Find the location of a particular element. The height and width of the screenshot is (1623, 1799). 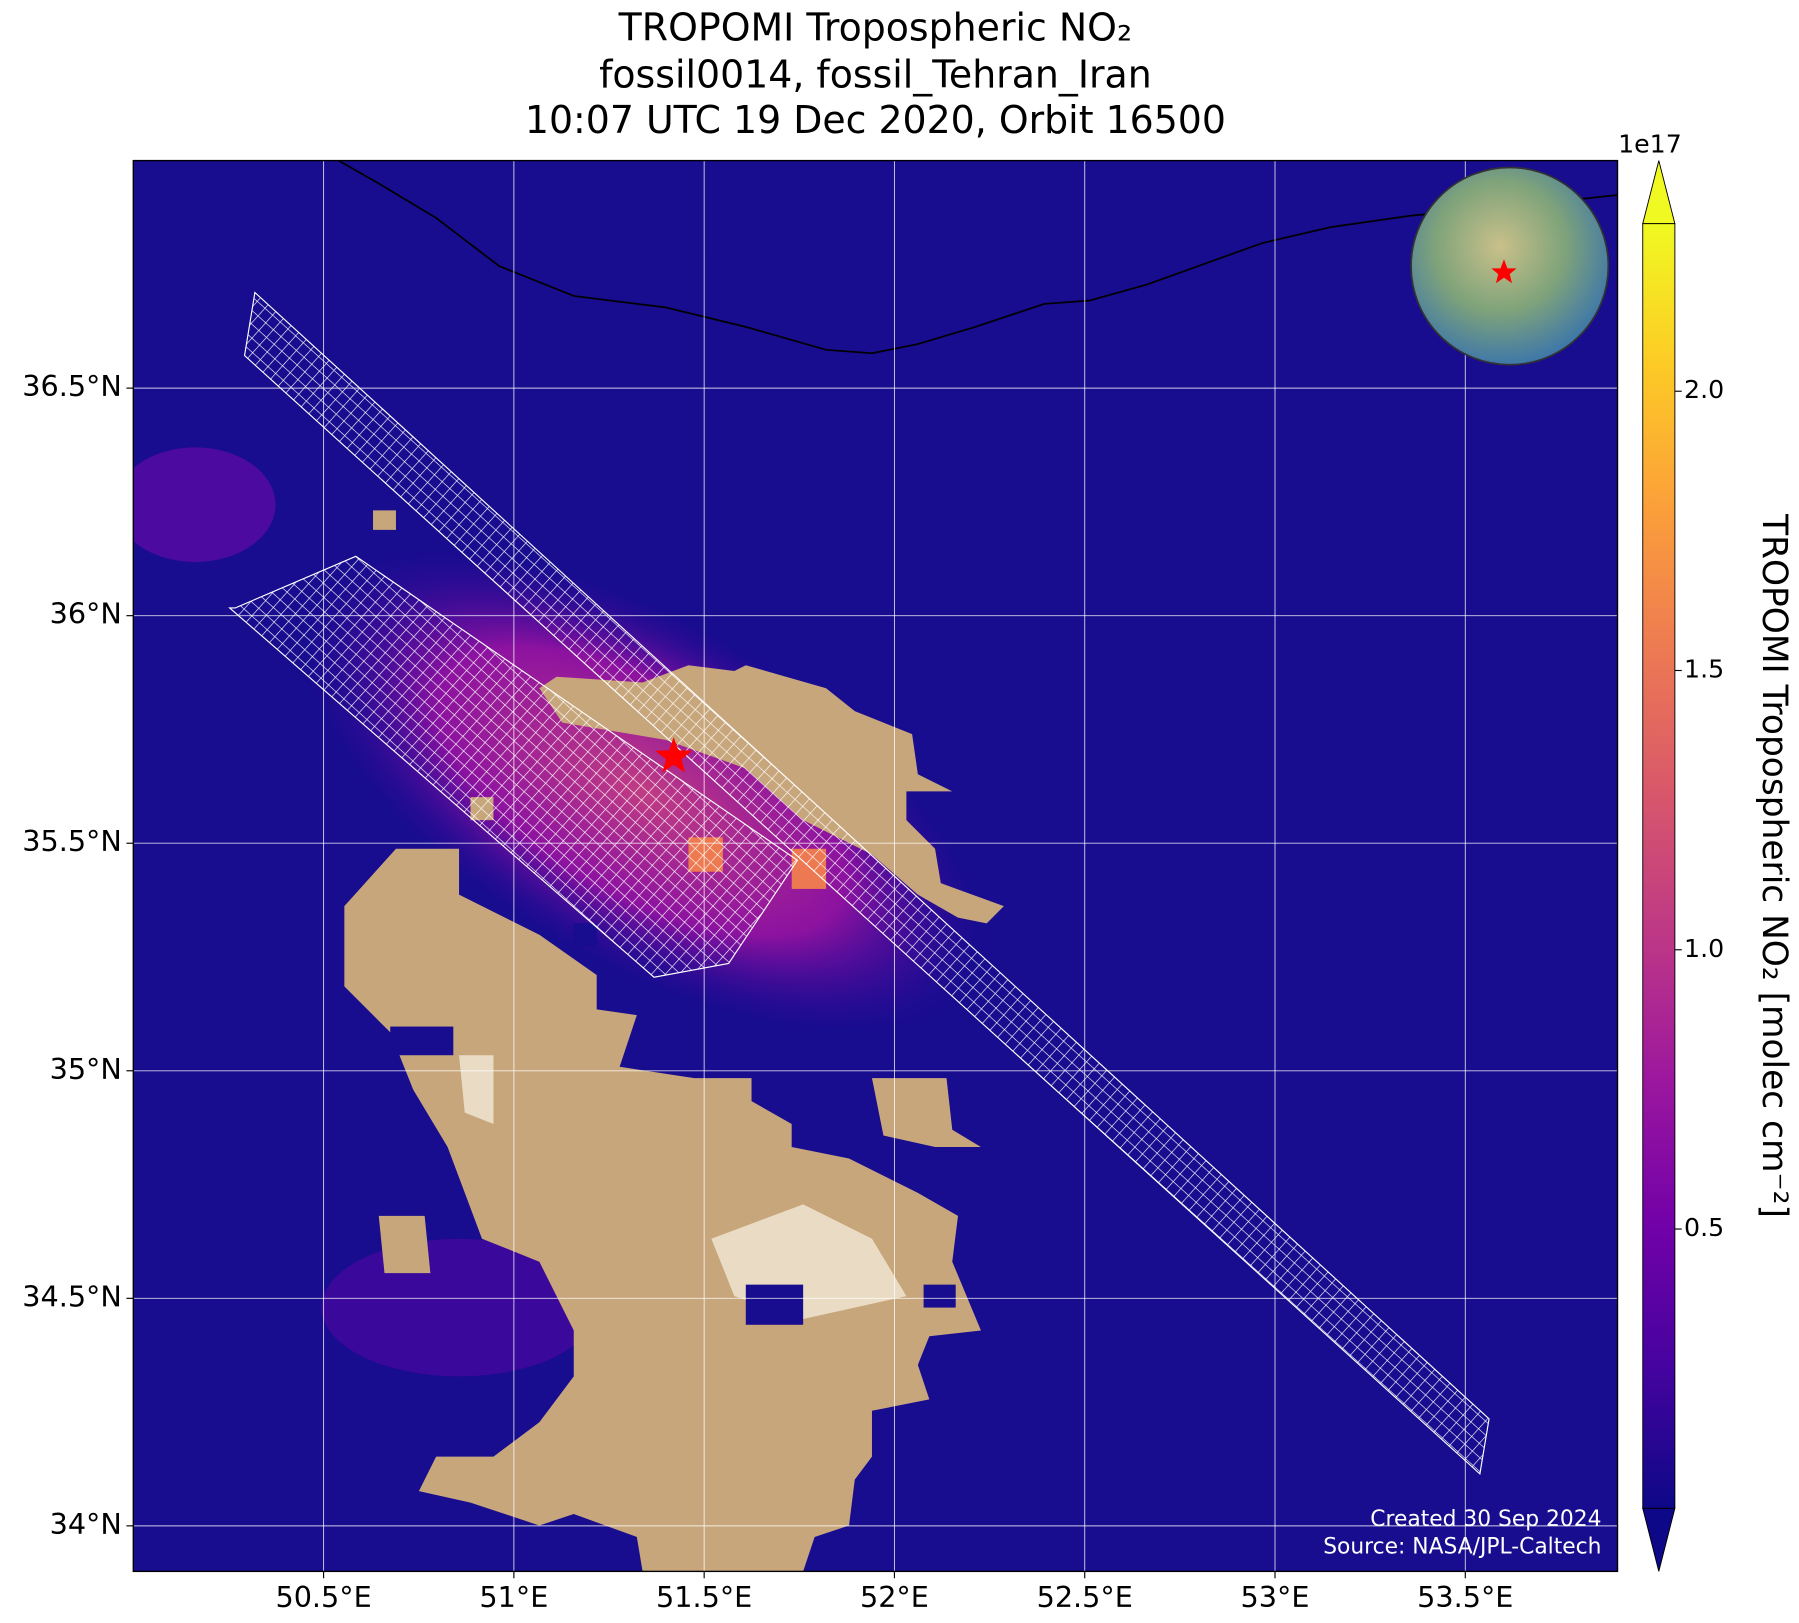

x-tick-label: 51.5°E is located at coordinates (704, 1597).